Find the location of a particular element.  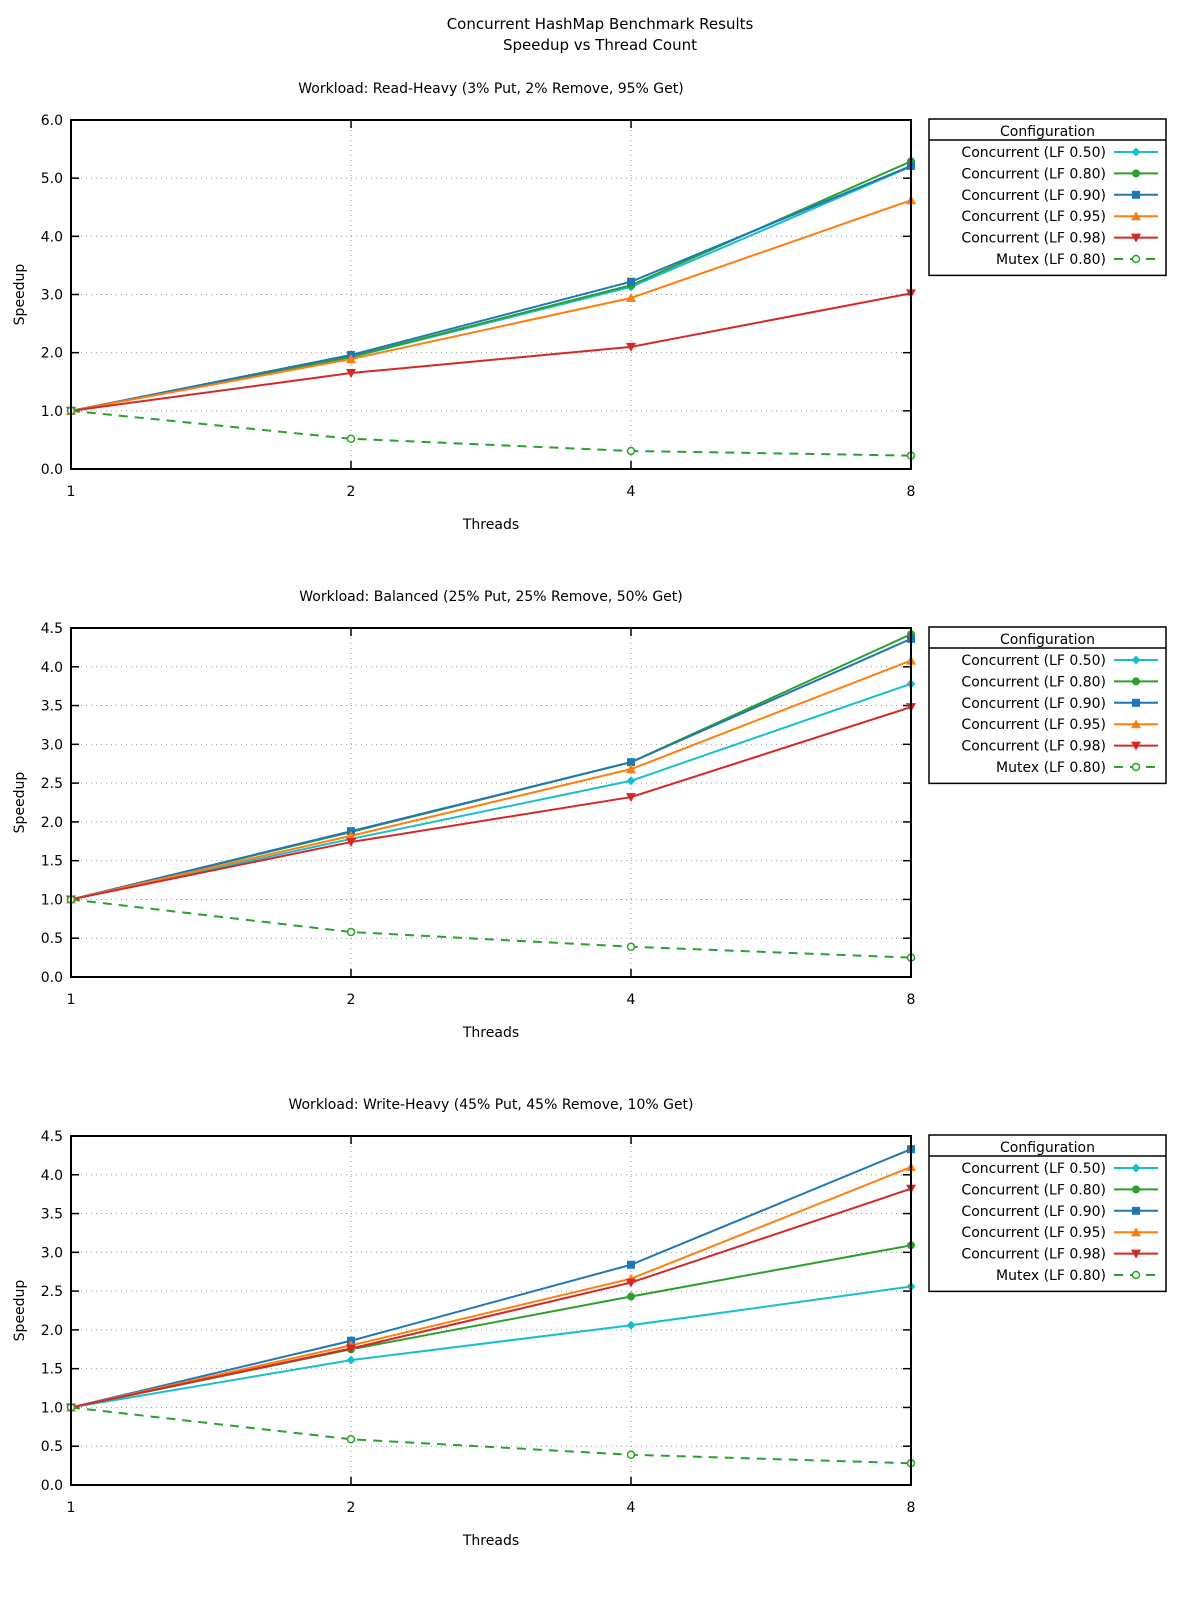

y-tick-label: 1.0 is located at coordinates (52, 1408).